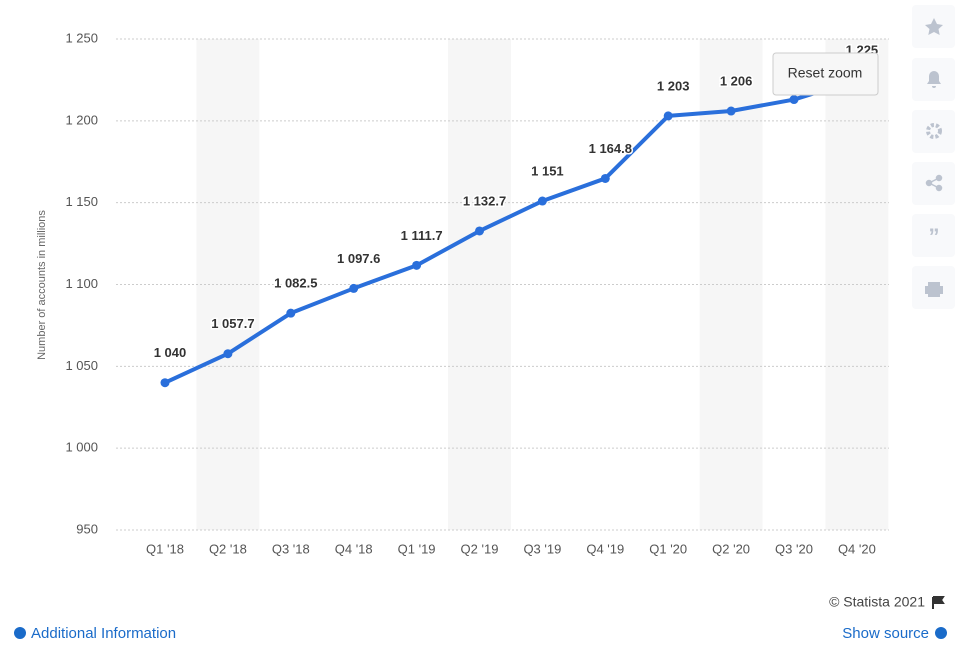  I want to click on x-tick-label: Q1 '20, so click(668, 548).